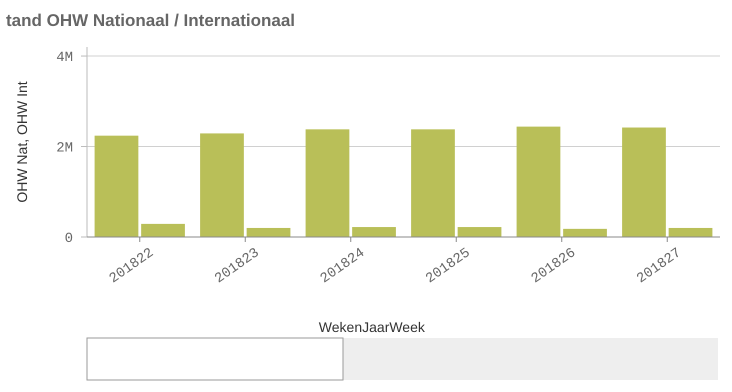 The height and width of the screenshot is (392, 732). What do you see at coordinates (64, 148) in the screenshot?
I see `y-tick-label: 2M` at bounding box center [64, 148].